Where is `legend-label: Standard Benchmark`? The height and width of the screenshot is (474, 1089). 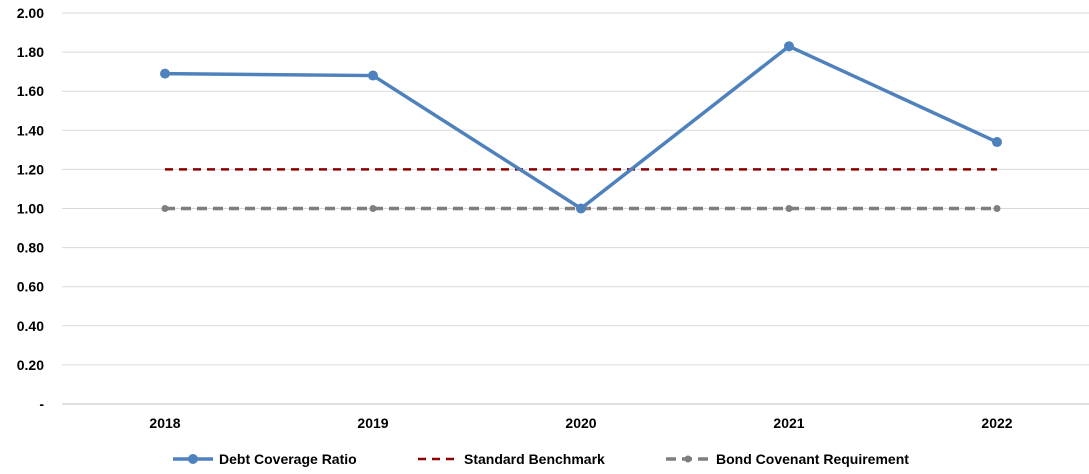 legend-label: Standard Benchmark is located at coordinates (534, 459).